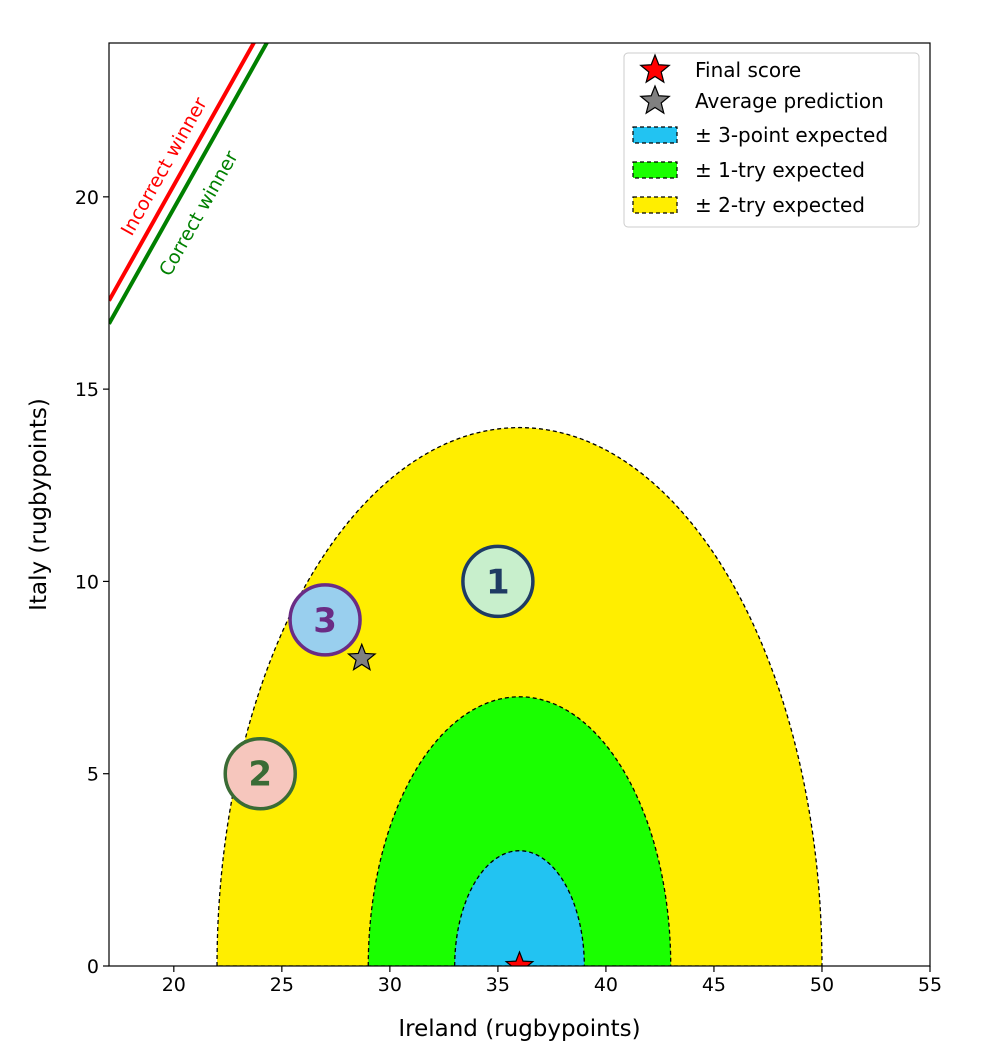  I want to click on x-tick-label: 35, so click(498, 985).